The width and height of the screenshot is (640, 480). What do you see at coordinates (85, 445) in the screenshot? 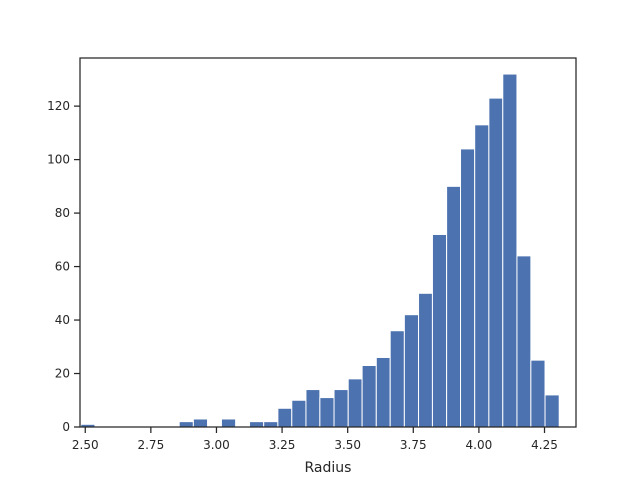
I see `x-tick-label: 2.50` at bounding box center [85, 445].